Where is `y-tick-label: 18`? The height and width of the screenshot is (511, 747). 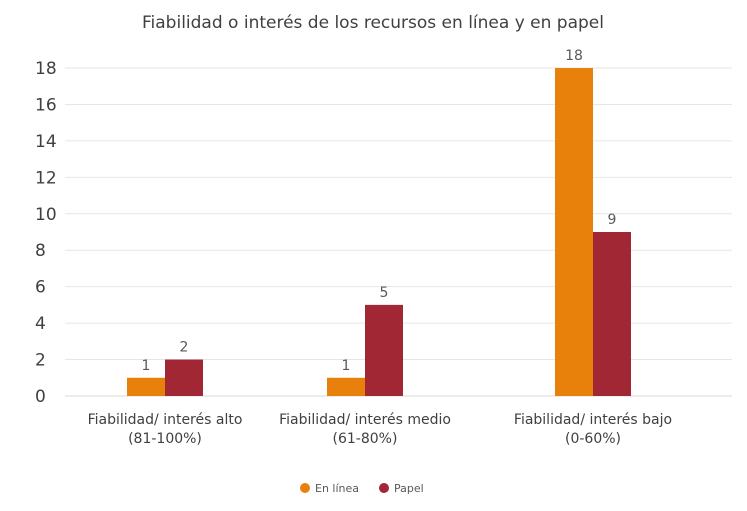
y-tick-label: 18 is located at coordinates (46, 69).